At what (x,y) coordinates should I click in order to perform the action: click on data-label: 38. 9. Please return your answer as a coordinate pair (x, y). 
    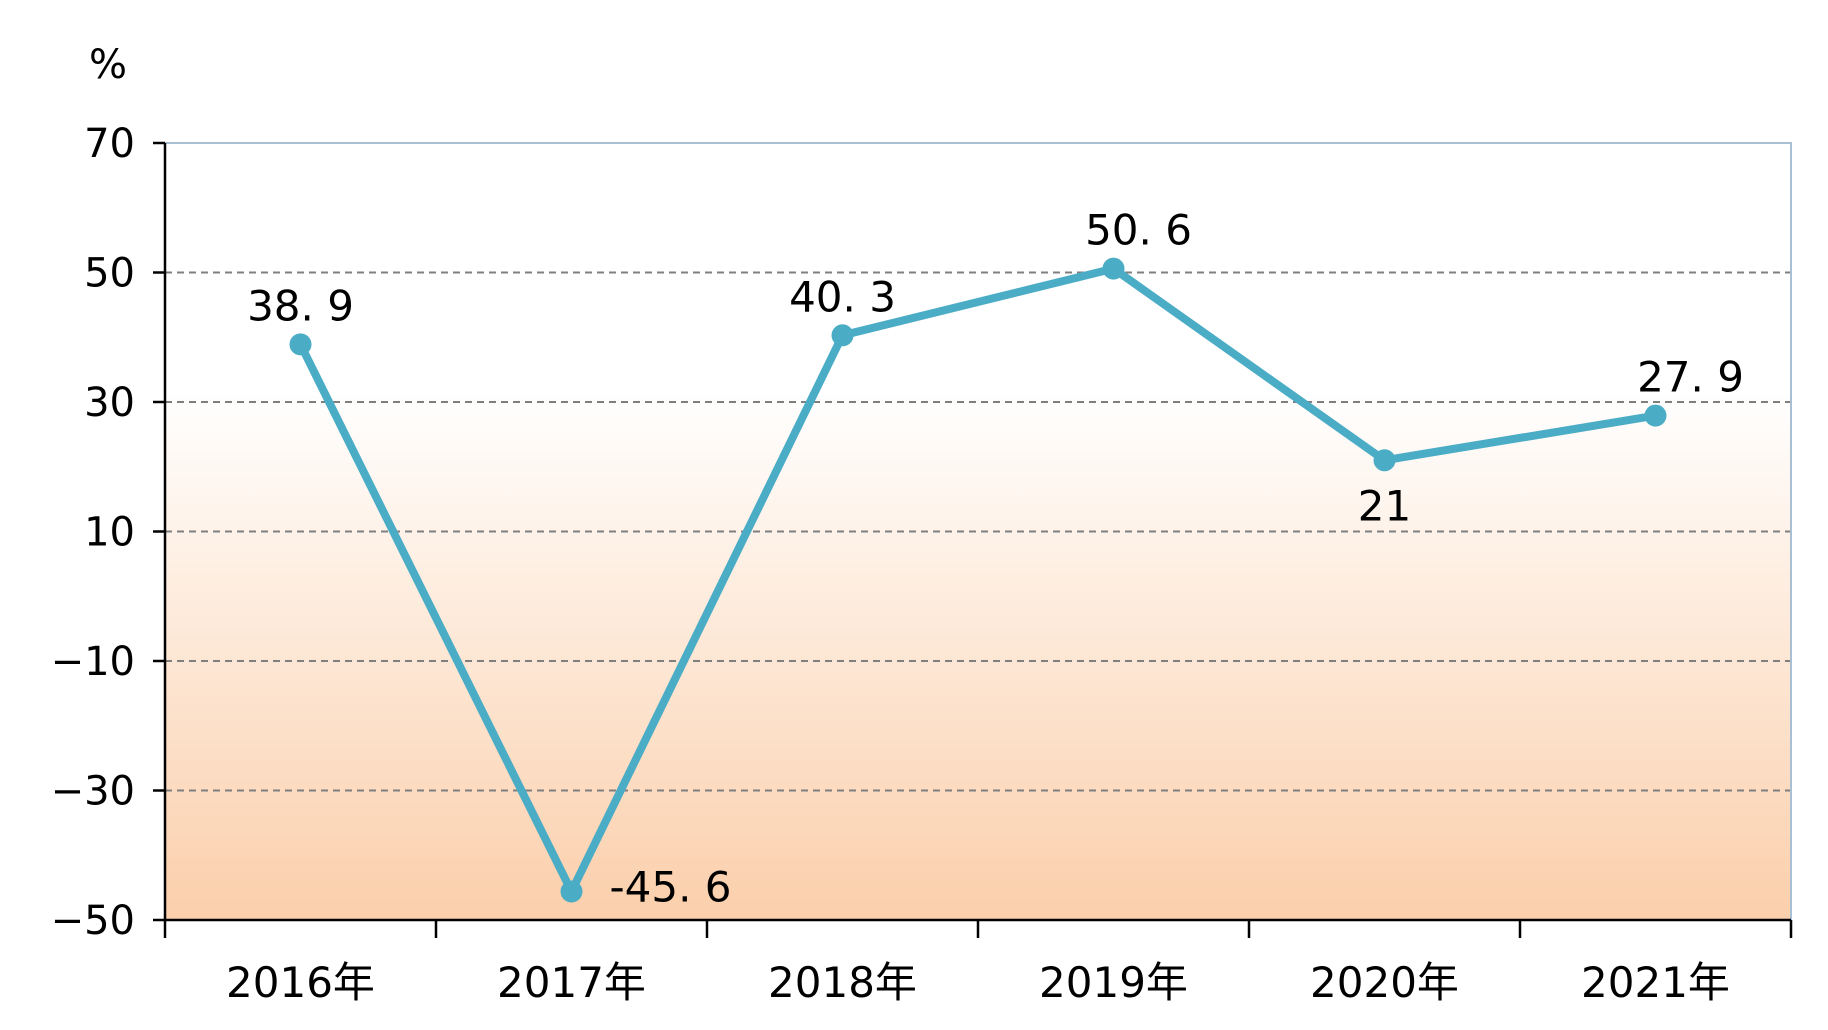
    Looking at the image, I should click on (300, 305).